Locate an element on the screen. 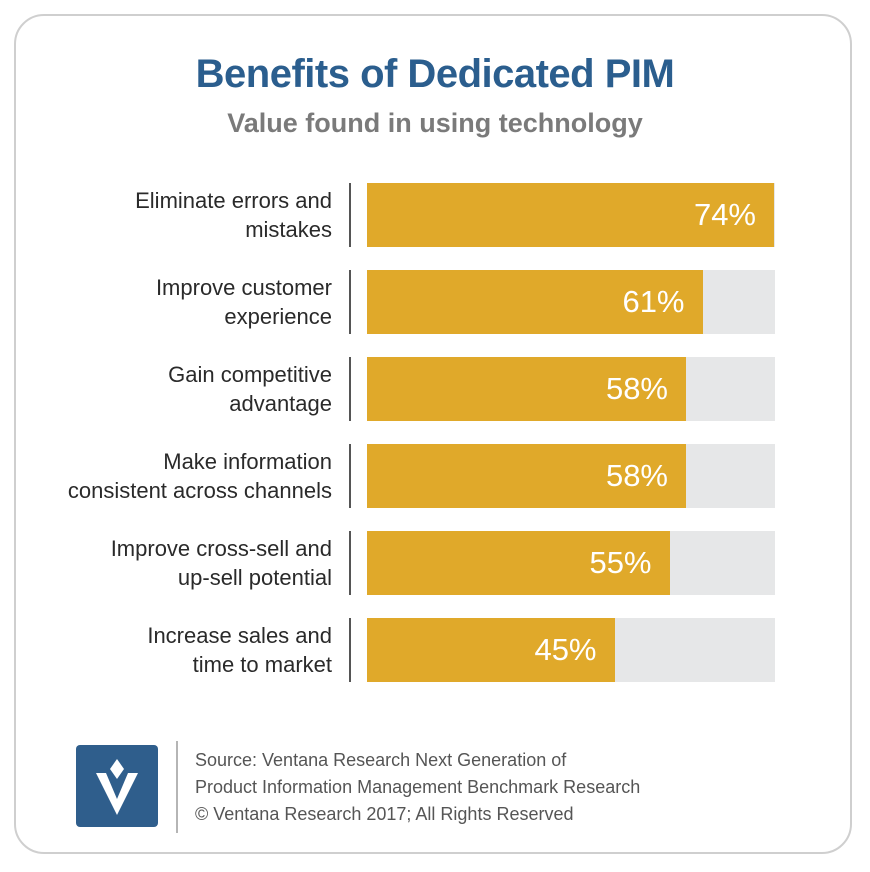  category-label-line: Improve cross-sell and is located at coordinates (221, 548).